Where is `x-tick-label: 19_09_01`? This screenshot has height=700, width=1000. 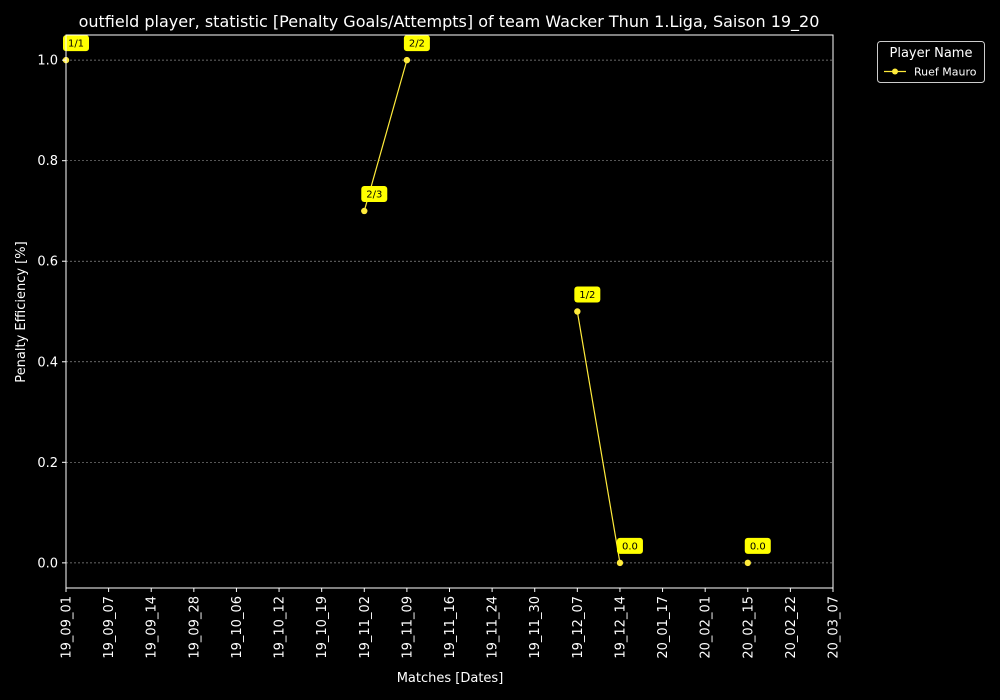
x-tick-label: 19_09_01 is located at coordinates (67, 627).